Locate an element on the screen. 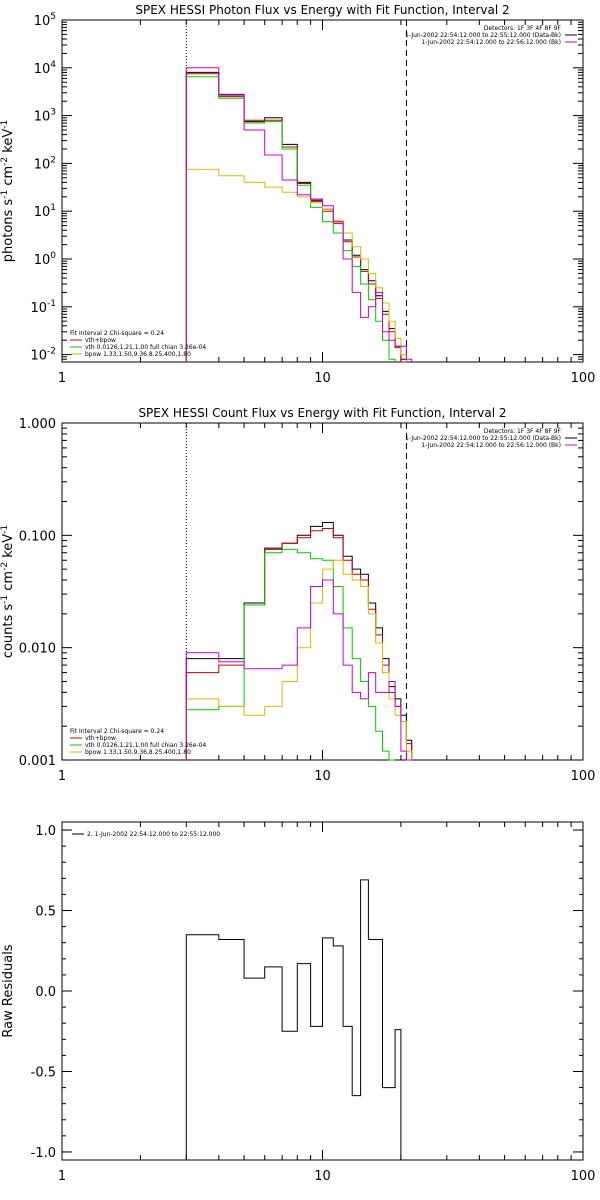 The width and height of the screenshot is (600, 1200). y-axis-label: Raw Residuals is located at coordinates (8, 990).